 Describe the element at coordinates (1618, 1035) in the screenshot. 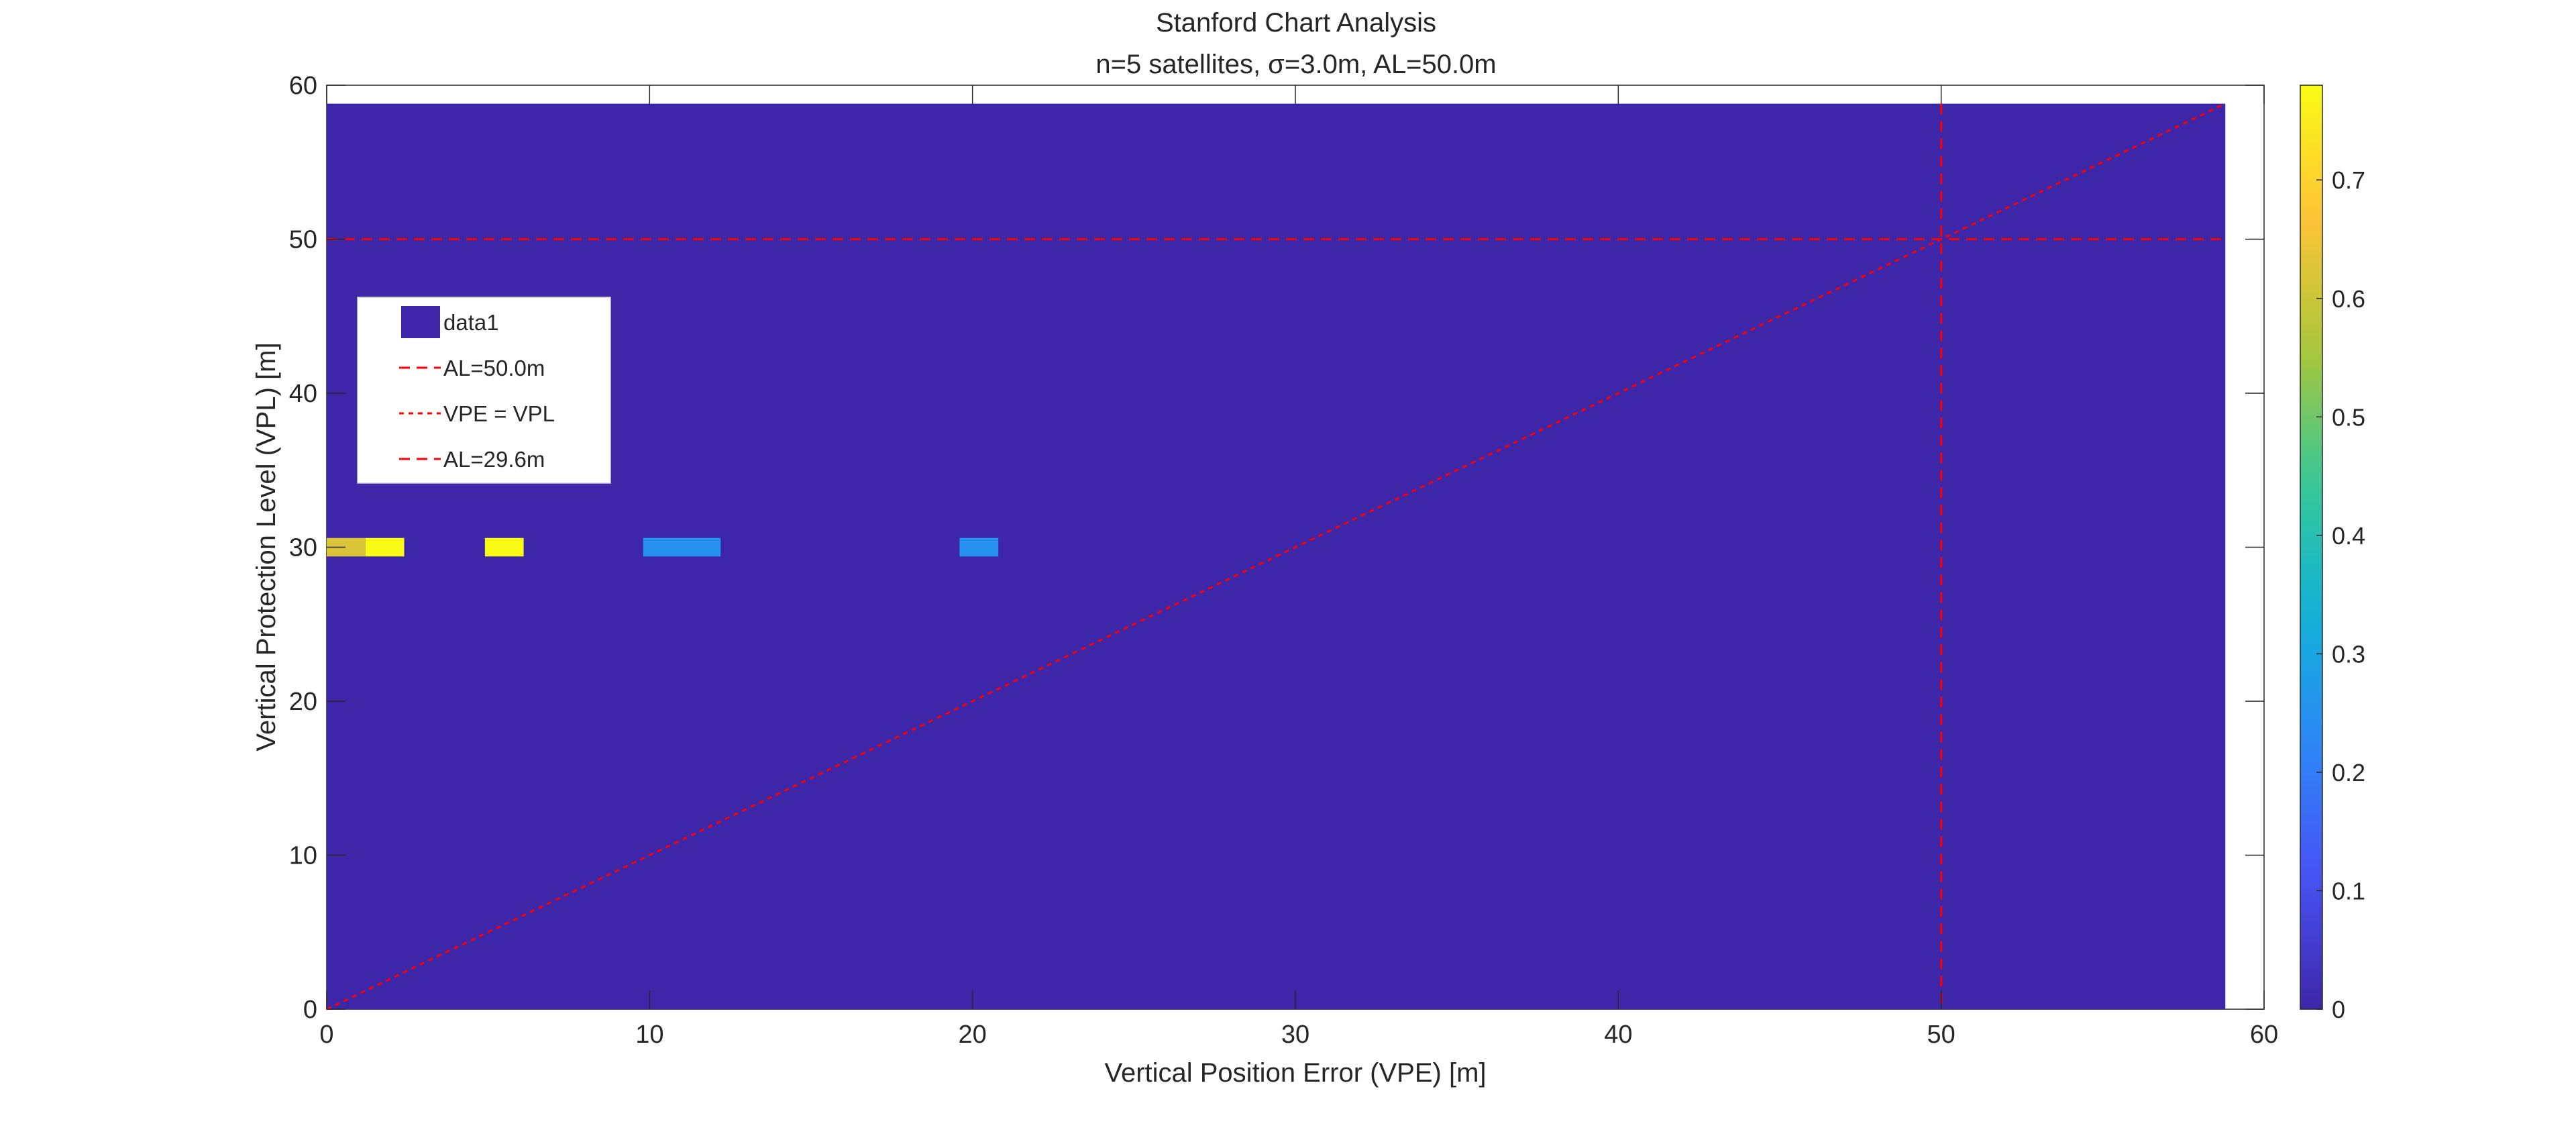

I see `x-tick-label: 40` at that location.